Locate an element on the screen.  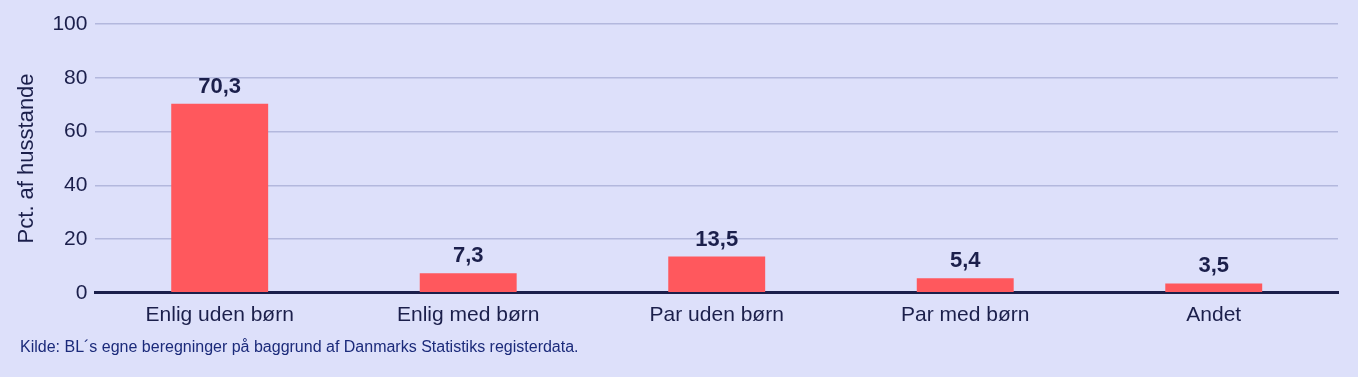
text: Kilde: BL´s egne beregninger på baggrund af Danmarks Statistiks registerdata. is located at coordinates (299, 347).